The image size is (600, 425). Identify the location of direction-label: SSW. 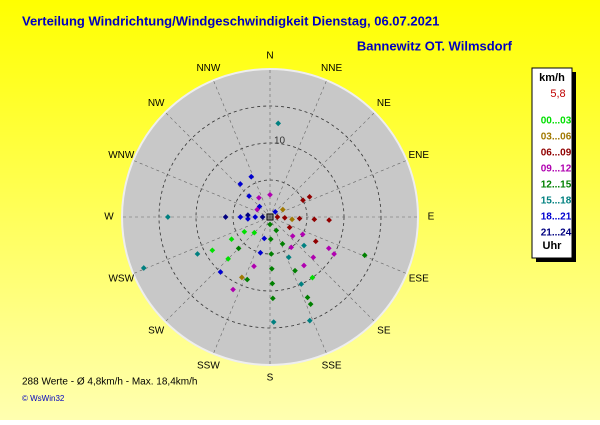
(208, 365).